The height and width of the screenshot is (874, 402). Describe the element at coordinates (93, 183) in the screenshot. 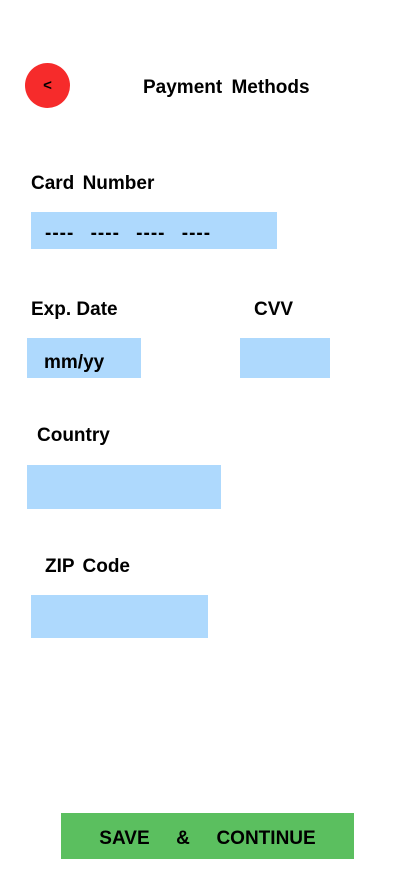

I see `card-number-label: Card Number` at that location.